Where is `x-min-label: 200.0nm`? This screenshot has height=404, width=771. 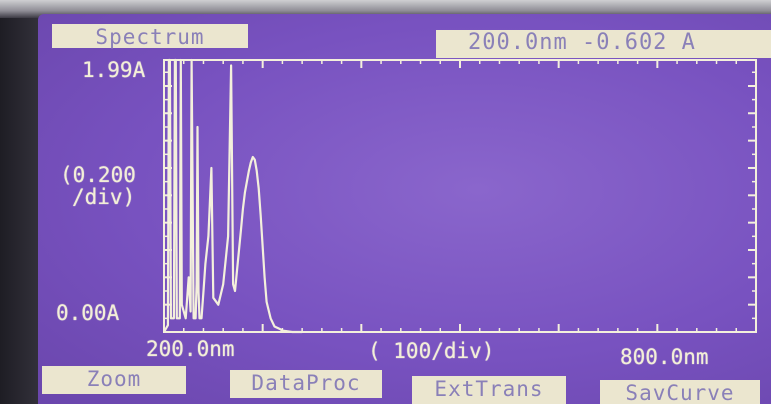 x-min-label: 200.0nm is located at coordinates (190, 349).